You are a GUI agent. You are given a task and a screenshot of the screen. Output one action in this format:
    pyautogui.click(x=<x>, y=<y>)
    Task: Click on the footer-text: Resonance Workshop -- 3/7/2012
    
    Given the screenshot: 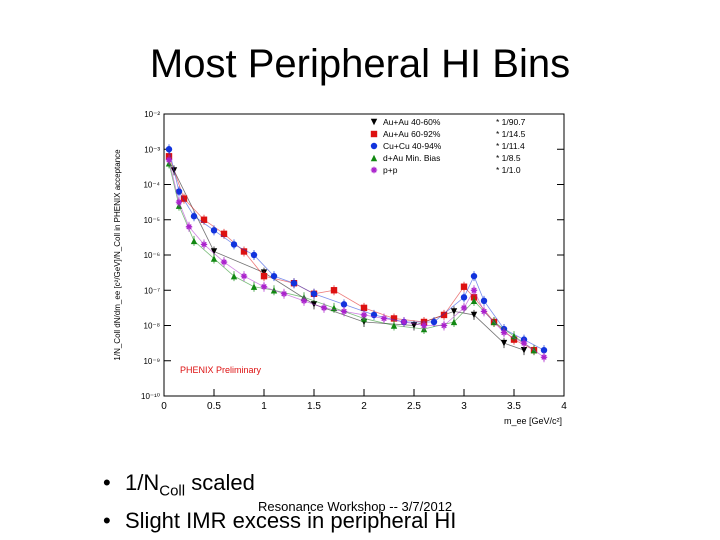 What is the action you would take?
    pyautogui.click(x=355, y=506)
    